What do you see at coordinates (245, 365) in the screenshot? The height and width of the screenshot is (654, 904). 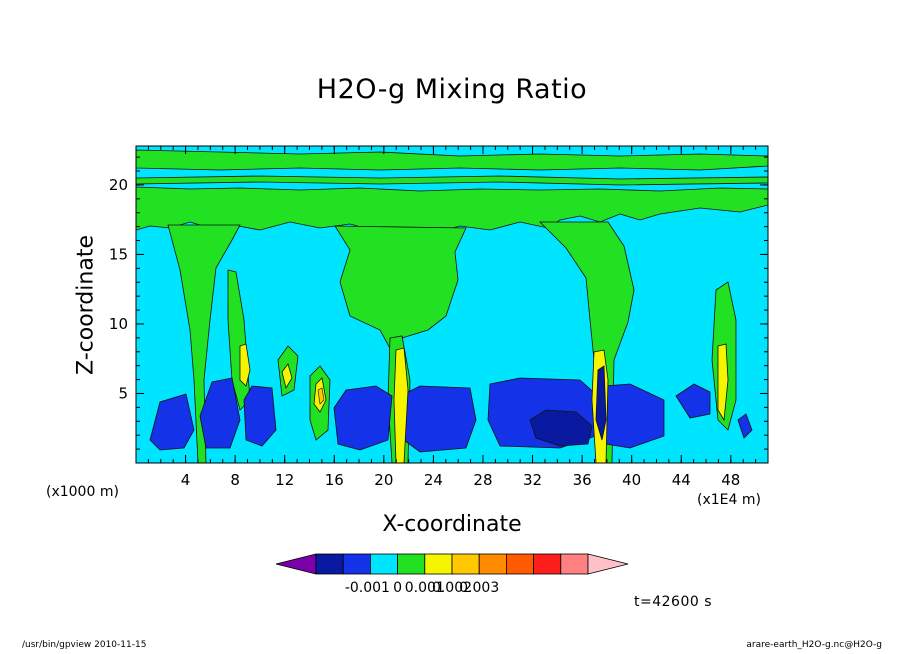 I see `yellow-x8` at bounding box center [245, 365].